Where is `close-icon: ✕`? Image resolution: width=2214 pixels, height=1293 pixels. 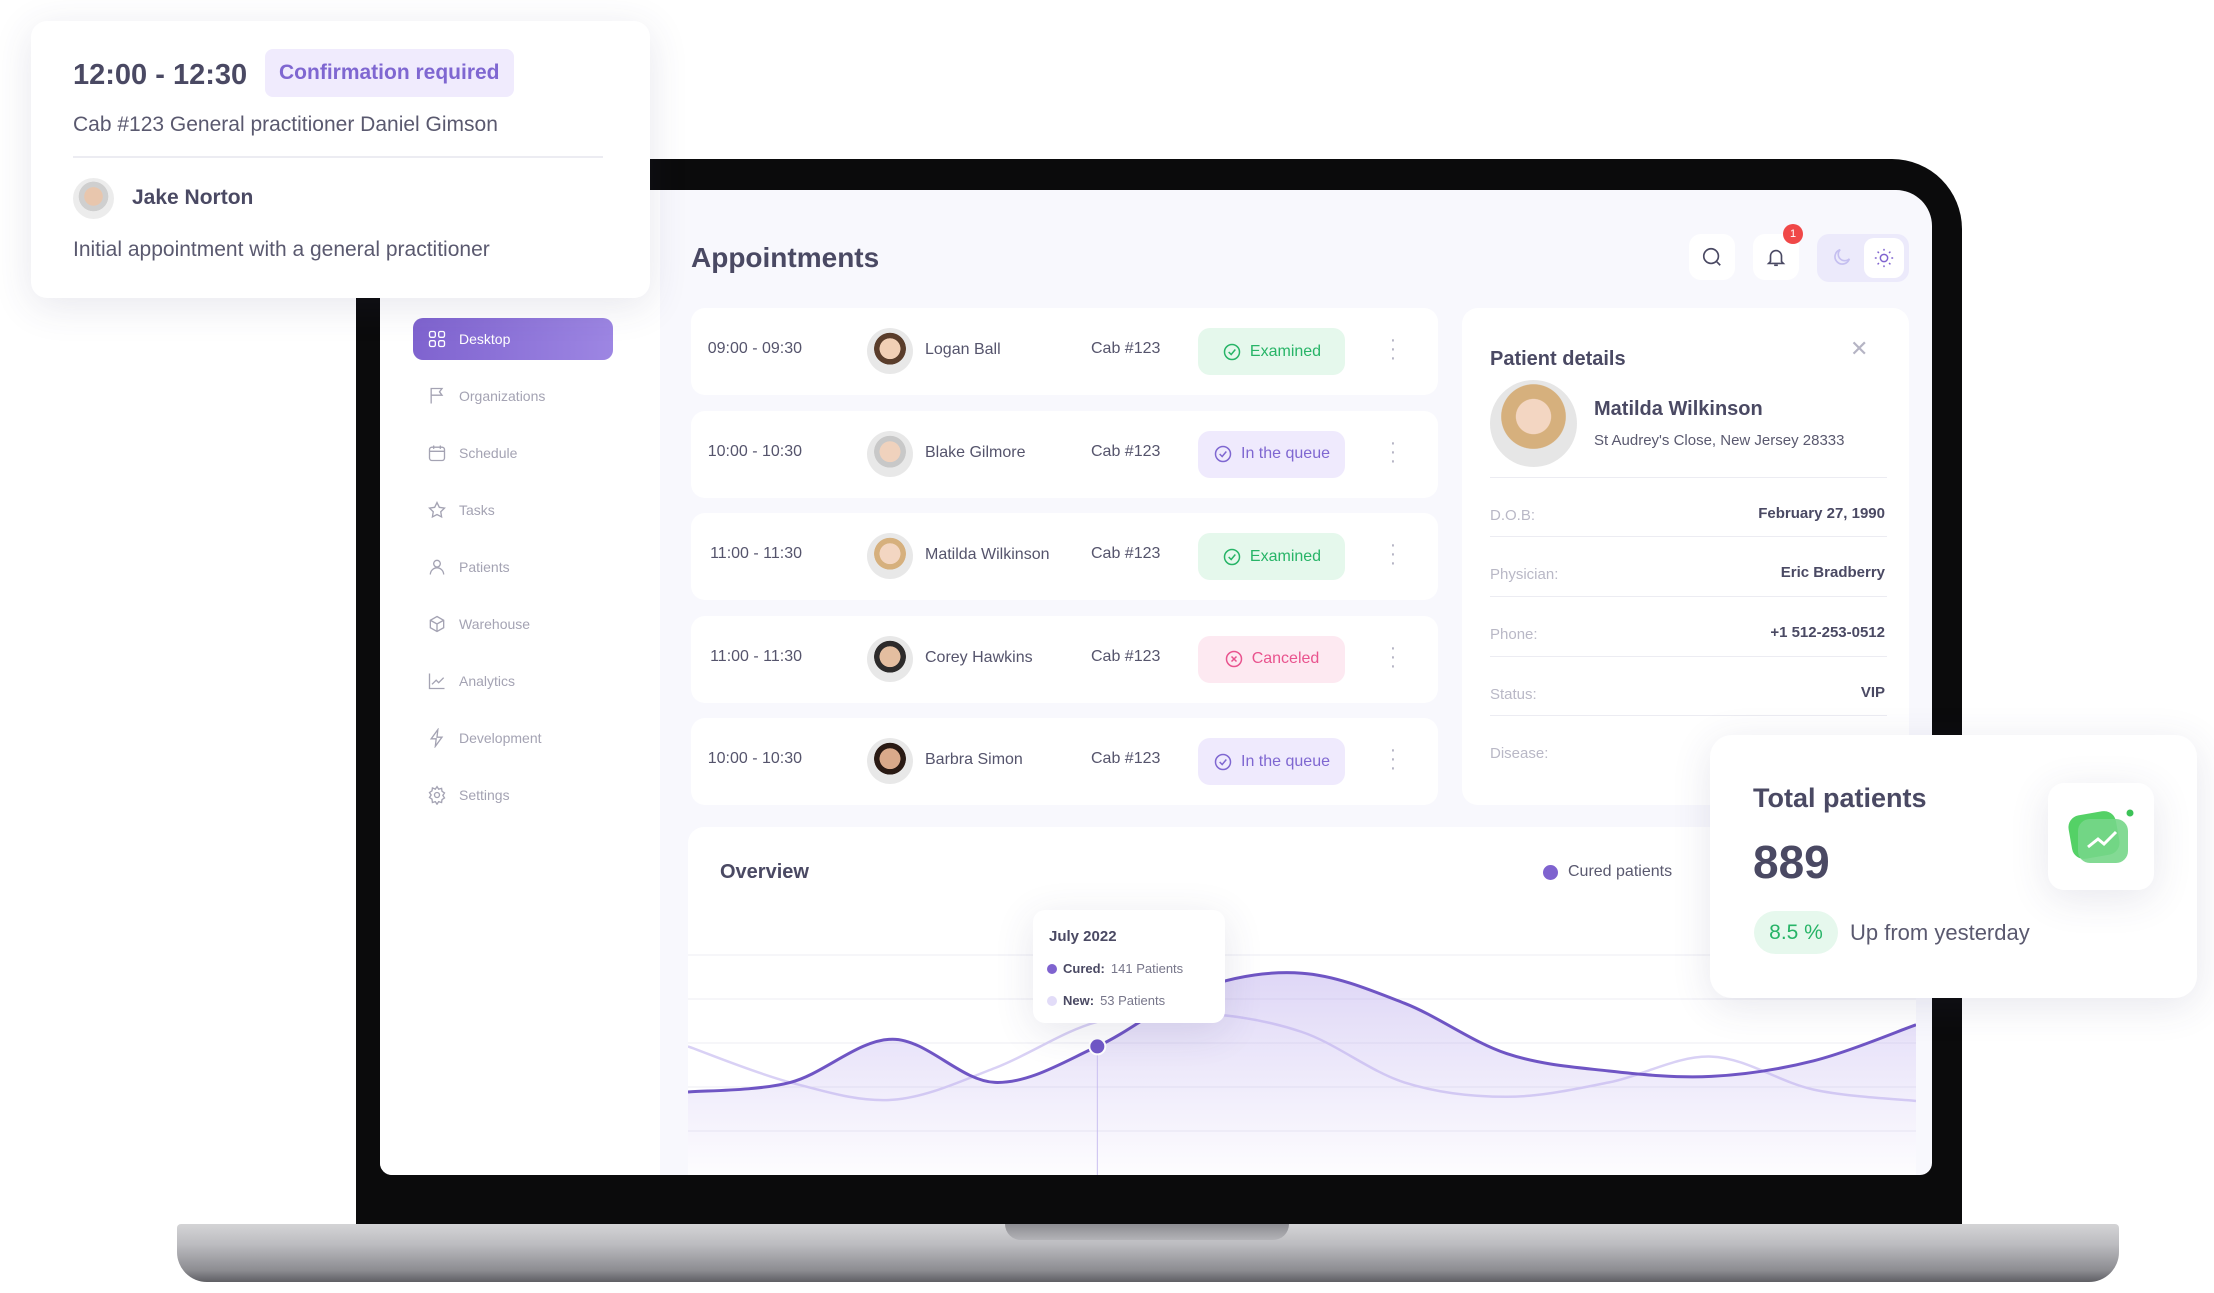
close-icon: ✕ is located at coordinates (1859, 348).